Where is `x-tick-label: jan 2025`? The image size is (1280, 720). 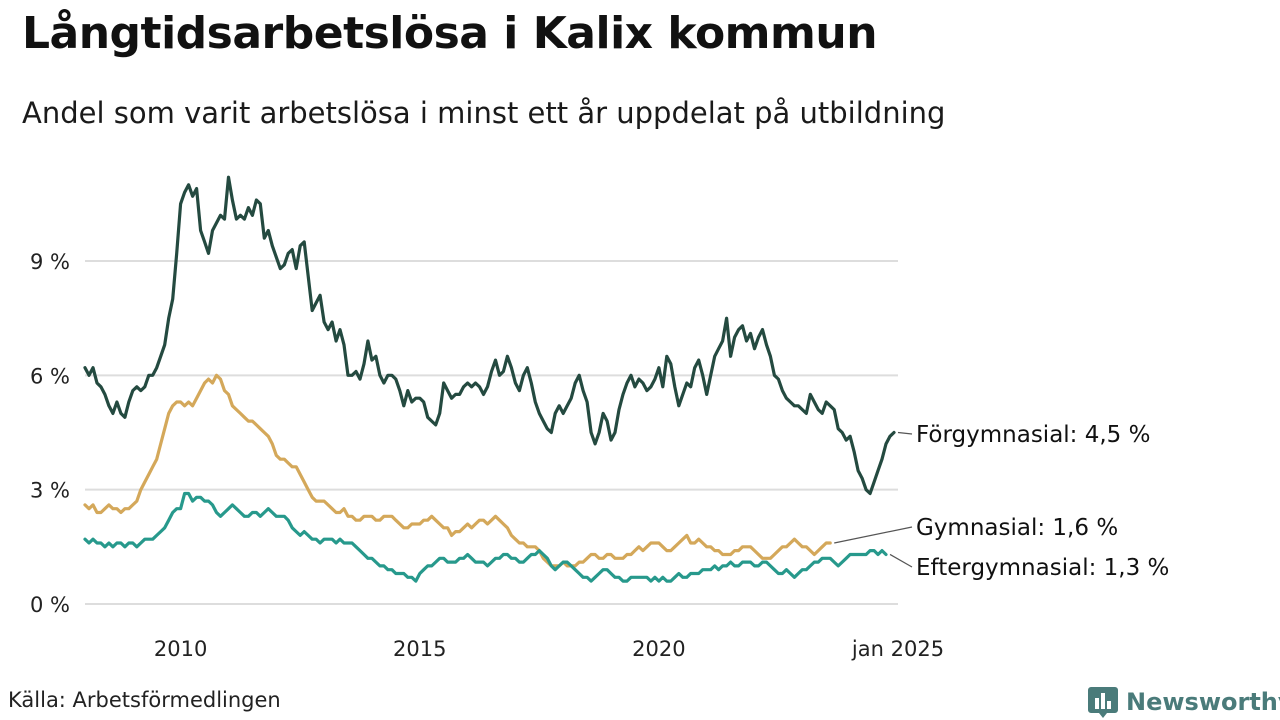 x-tick-label: jan 2025 is located at coordinates (897, 649).